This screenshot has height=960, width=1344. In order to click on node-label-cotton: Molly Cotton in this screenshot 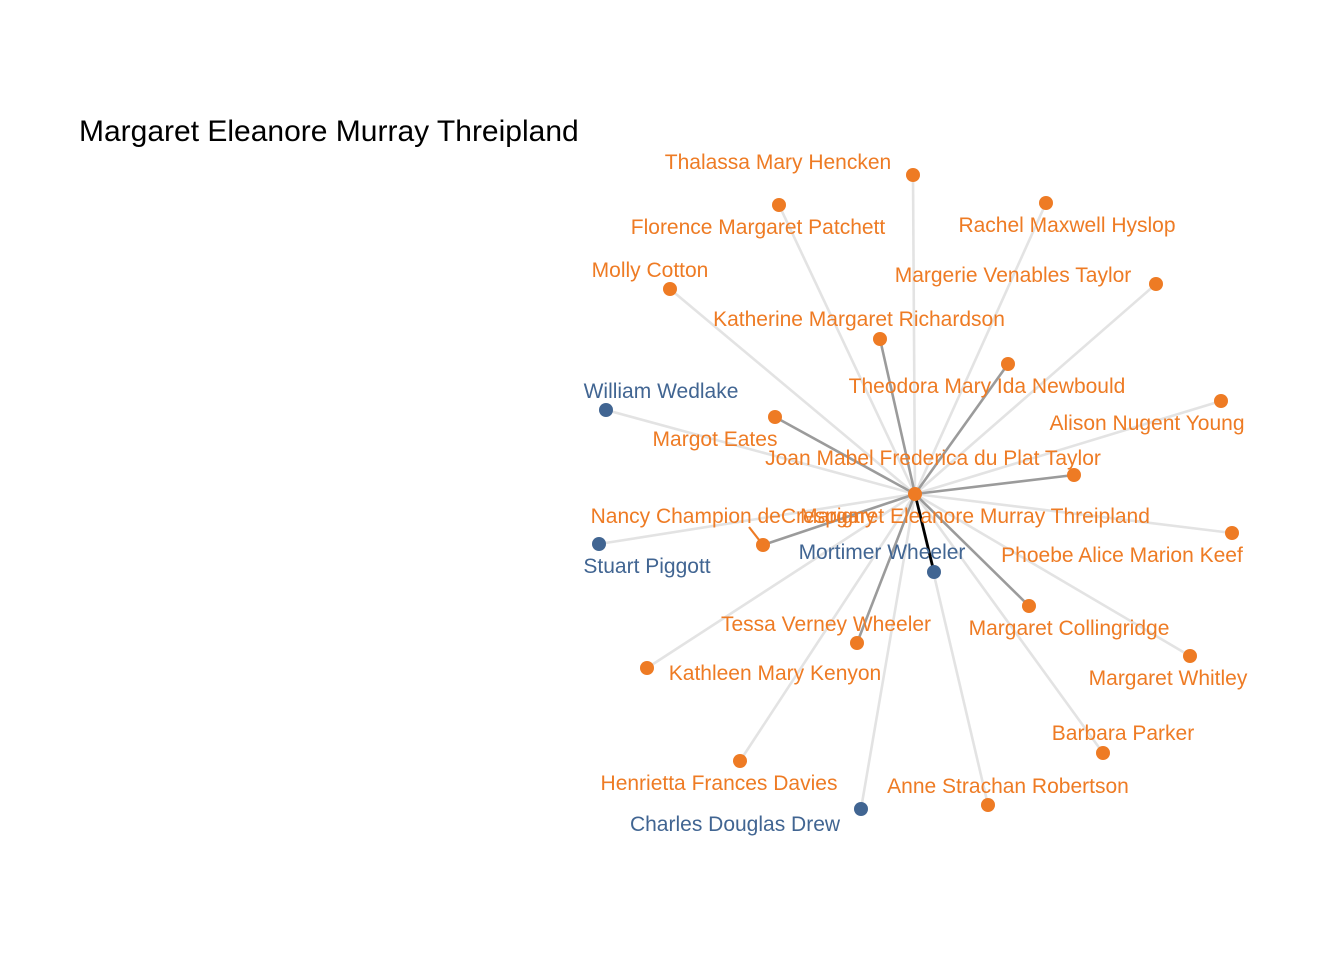, I will do `click(650, 270)`.